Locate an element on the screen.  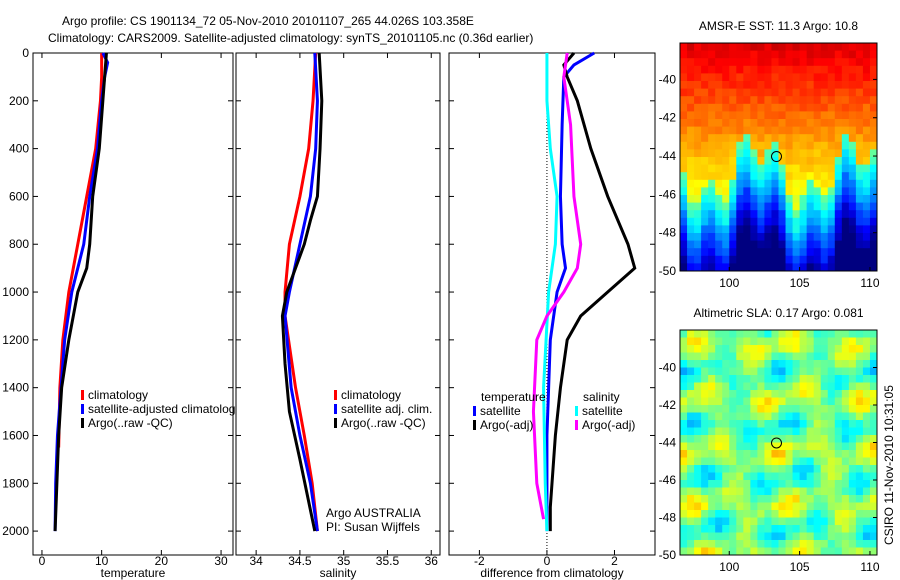
y-tick-label: -42 is located at coordinates (668, 405).